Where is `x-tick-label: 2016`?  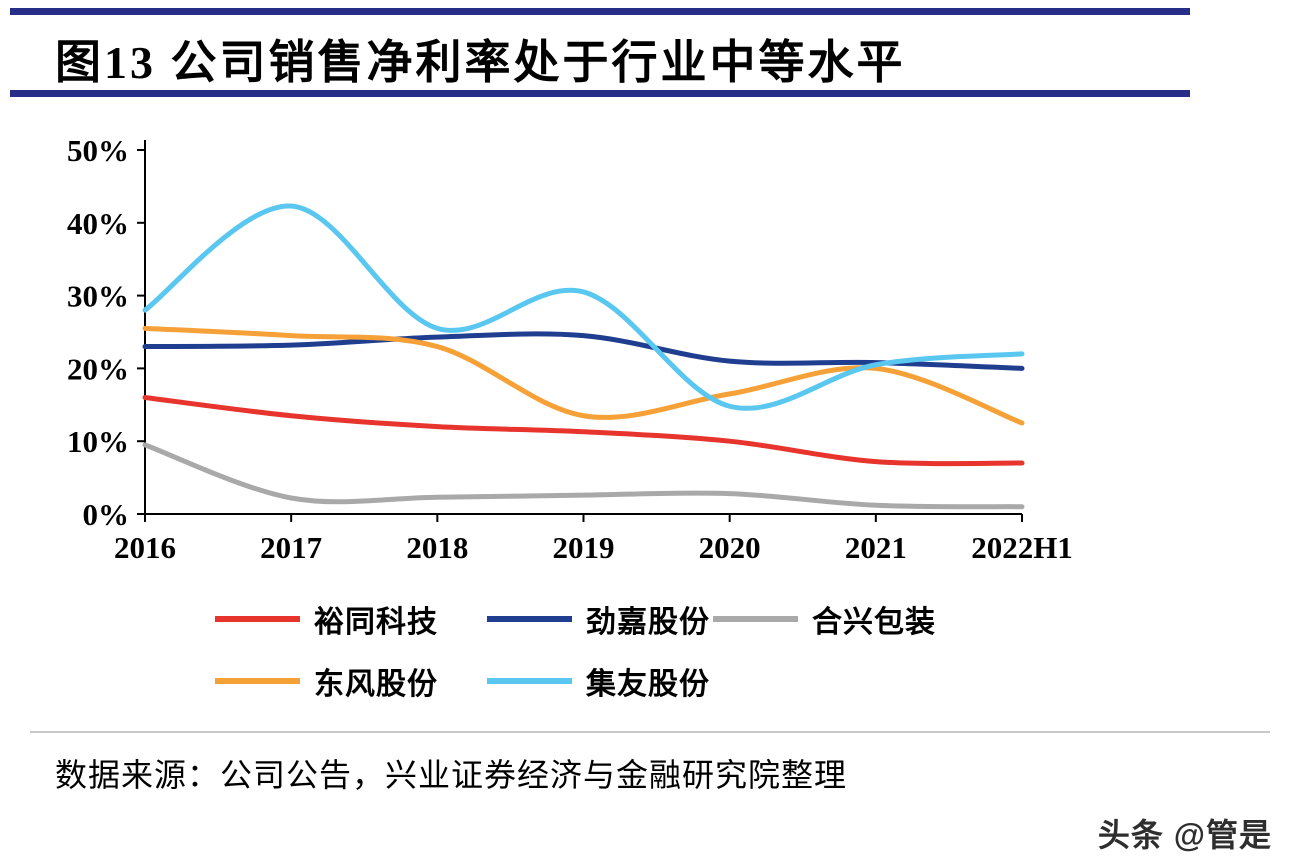
x-tick-label: 2016 is located at coordinates (145, 547).